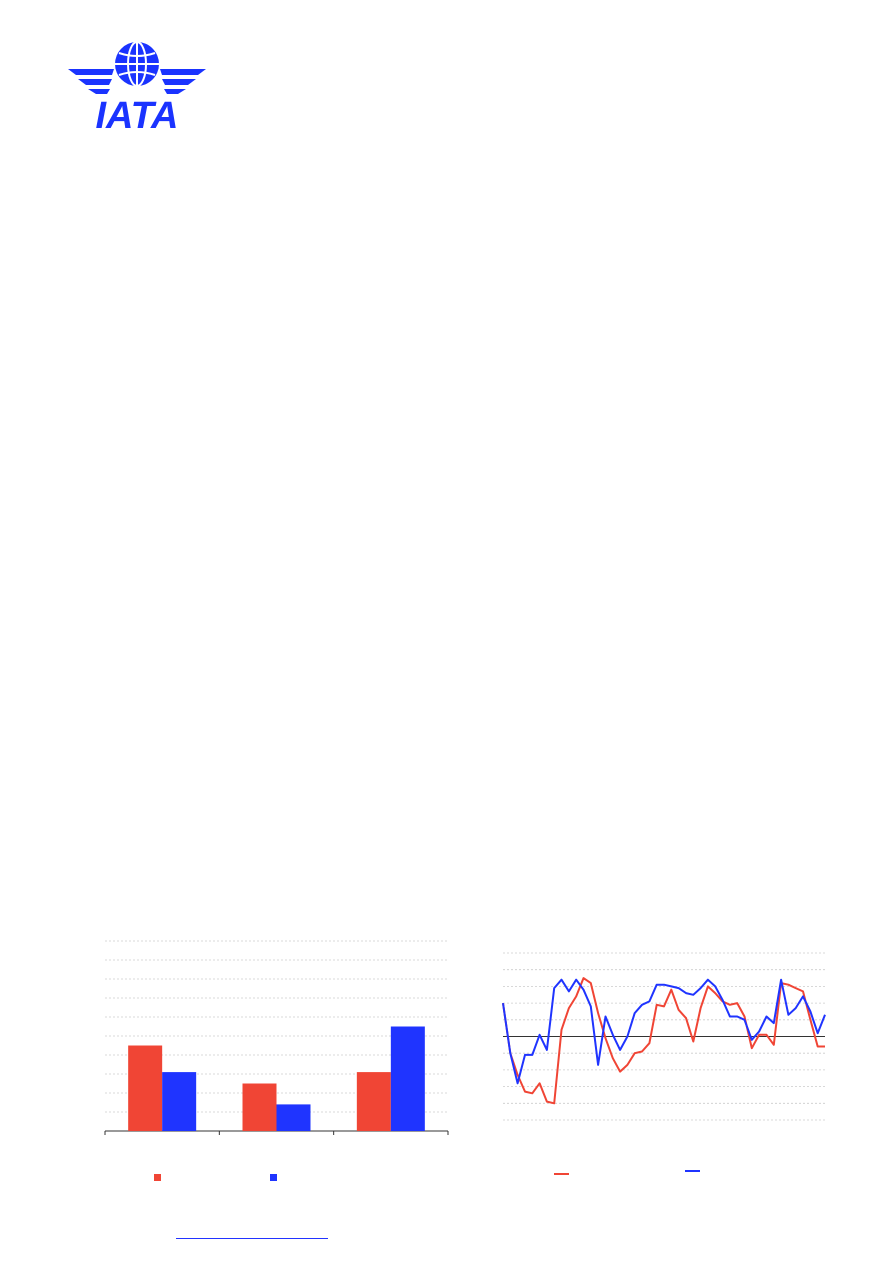  Describe the element at coordinates (407, 1078) in the screenshot. I see `bar-s2-c3` at that location.